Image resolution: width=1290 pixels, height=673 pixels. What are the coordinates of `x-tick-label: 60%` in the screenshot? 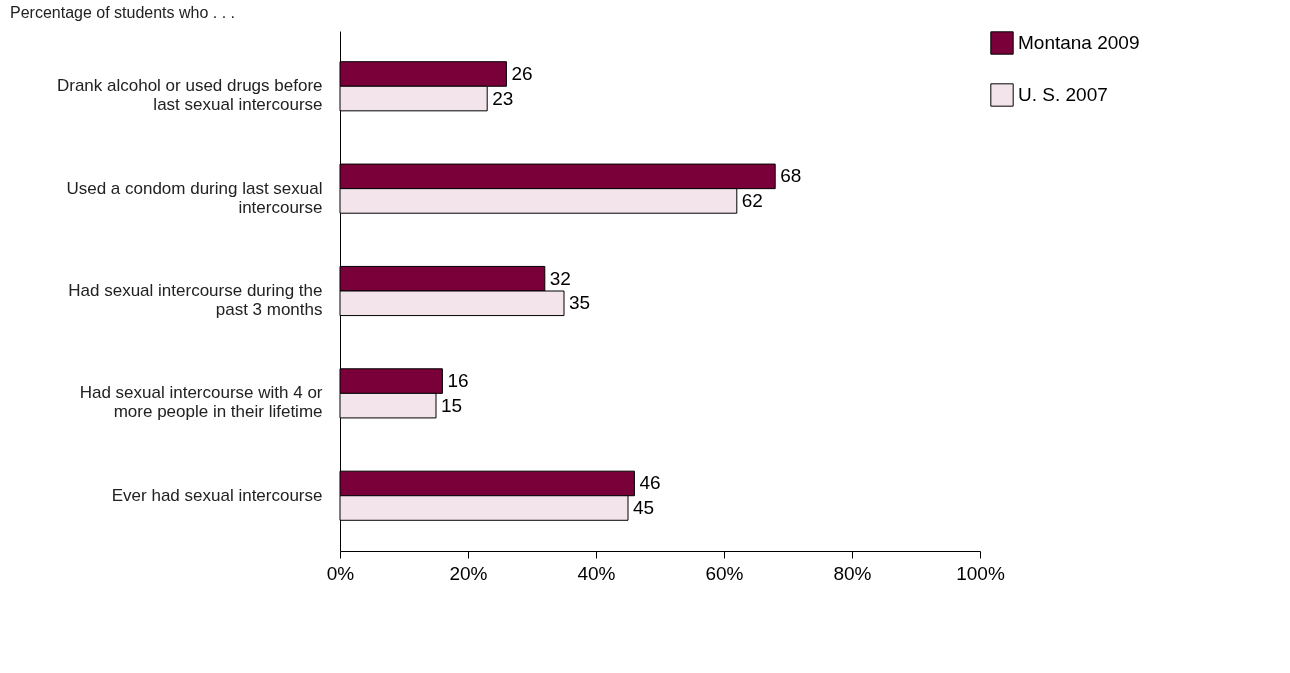 It's located at (724, 573).